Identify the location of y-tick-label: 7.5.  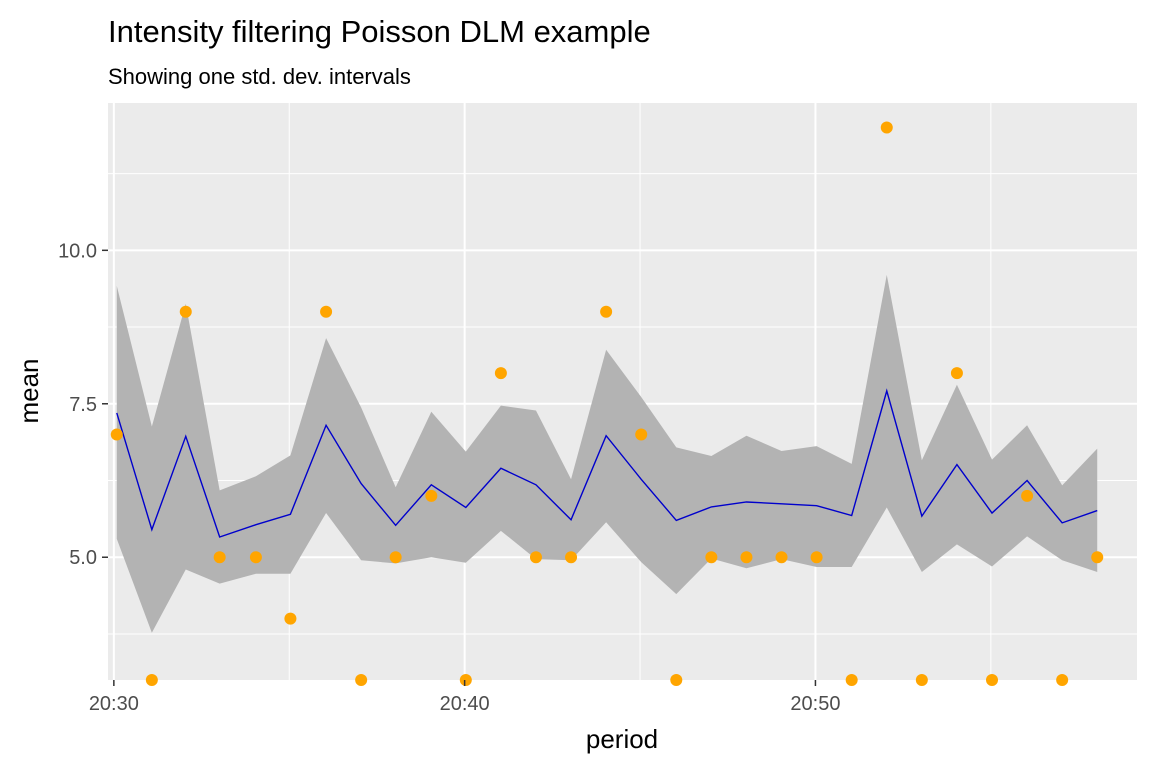
(83, 405).